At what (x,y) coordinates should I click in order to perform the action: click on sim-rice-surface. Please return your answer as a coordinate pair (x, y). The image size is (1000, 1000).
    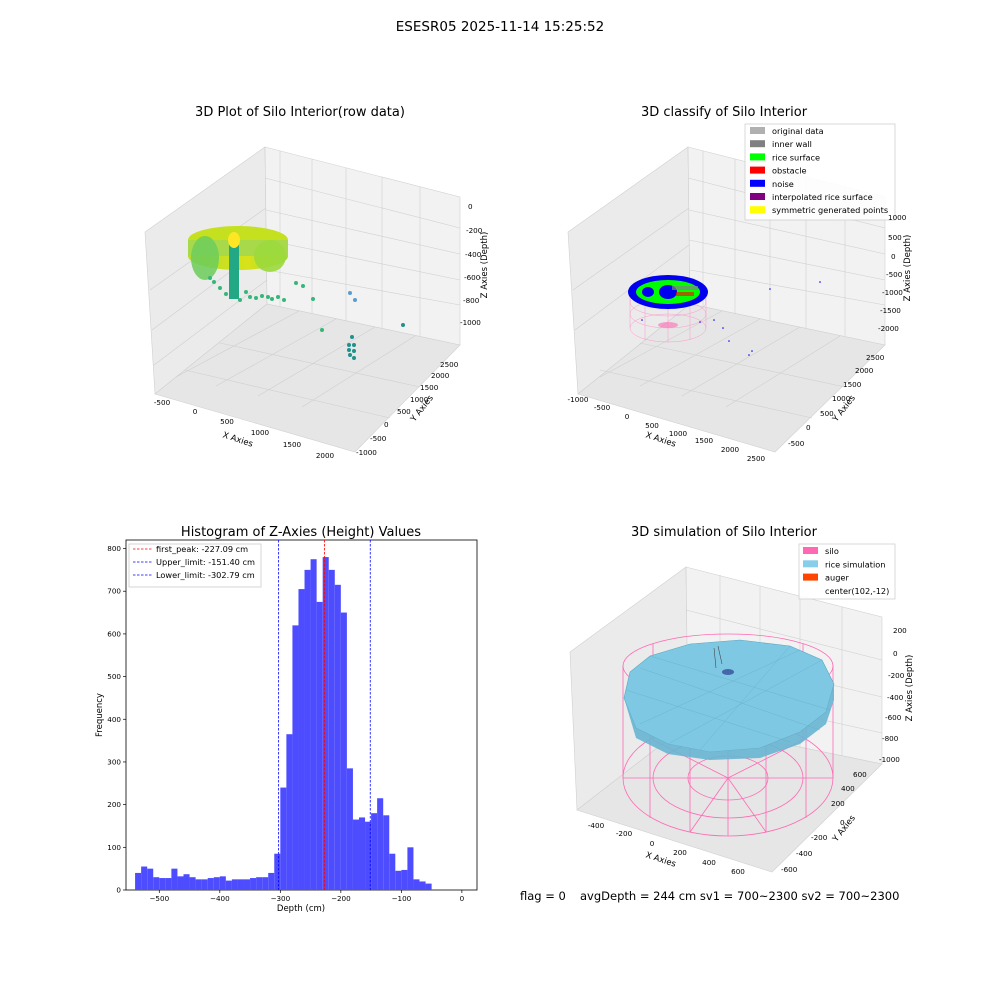
    Looking at the image, I should click on (729, 699).